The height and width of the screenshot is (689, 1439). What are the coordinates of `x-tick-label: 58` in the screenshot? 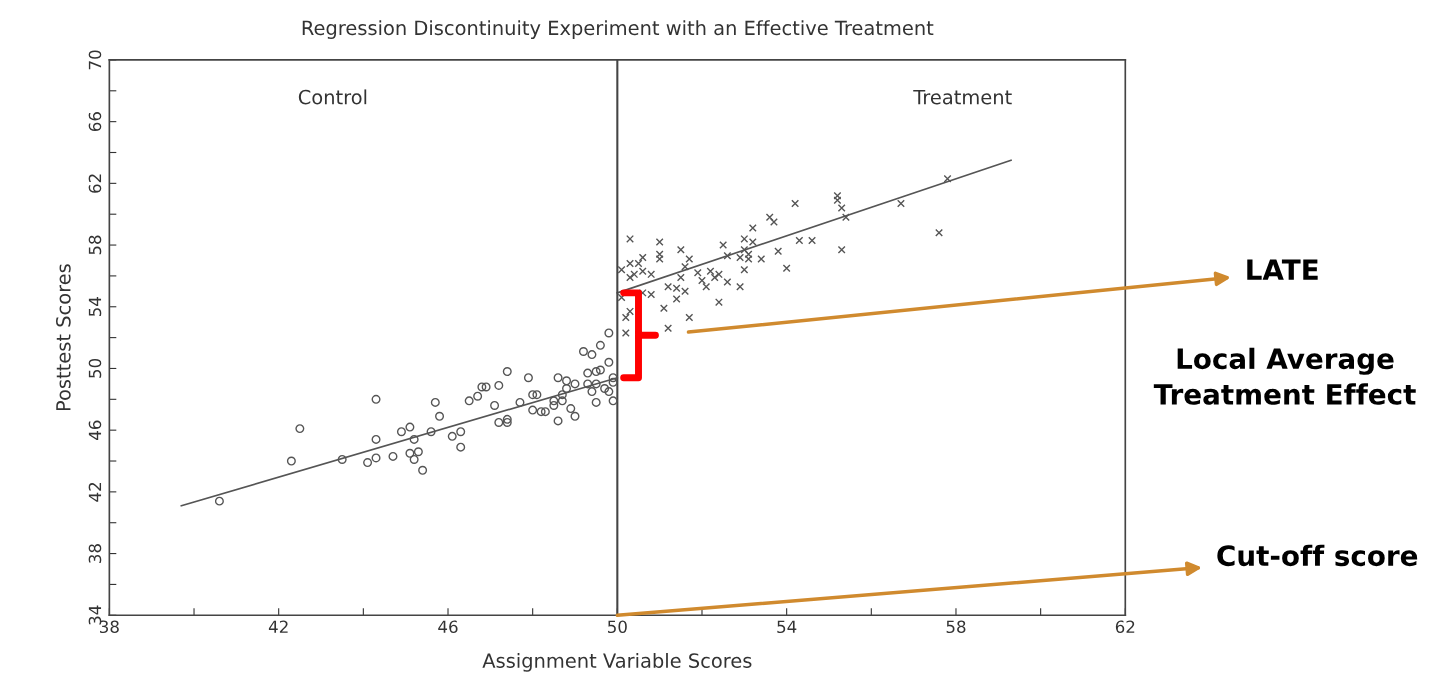 It's located at (956, 627).